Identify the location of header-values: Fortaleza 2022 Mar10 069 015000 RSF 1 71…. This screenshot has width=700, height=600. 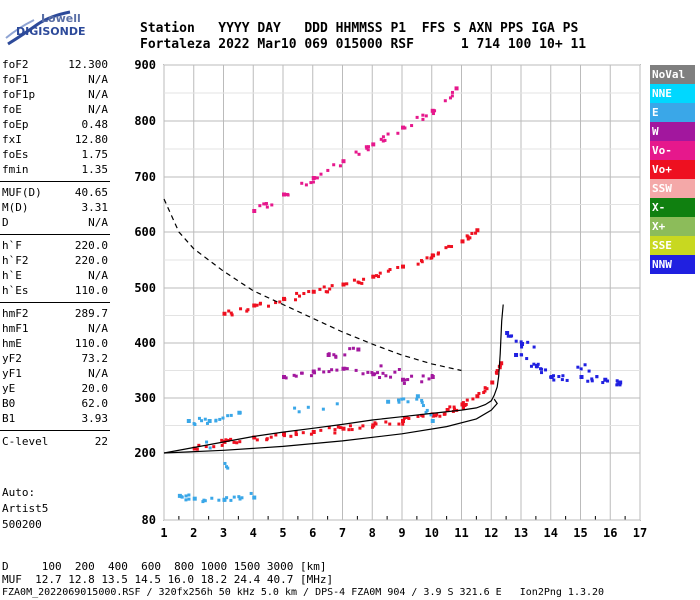
(363, 44).